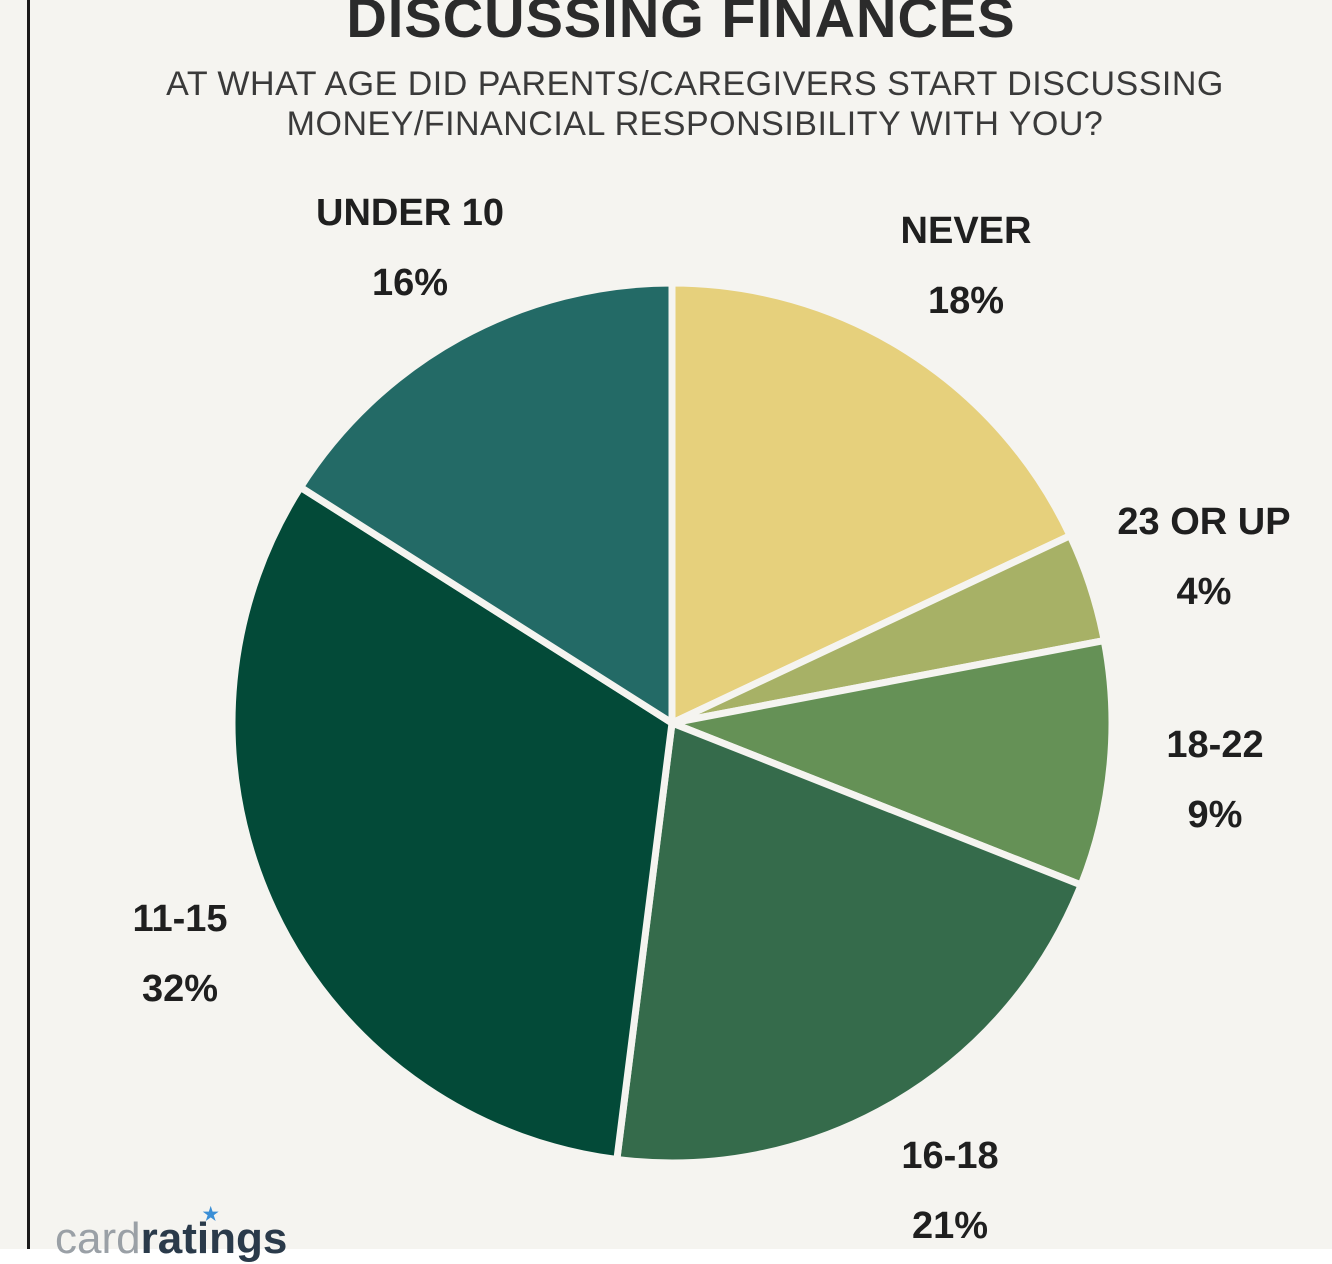 Image resolution: width=1332 pixels, height=1264 pixels. I want to click on slice-value-16-18: 21%, so click(950, 1226).